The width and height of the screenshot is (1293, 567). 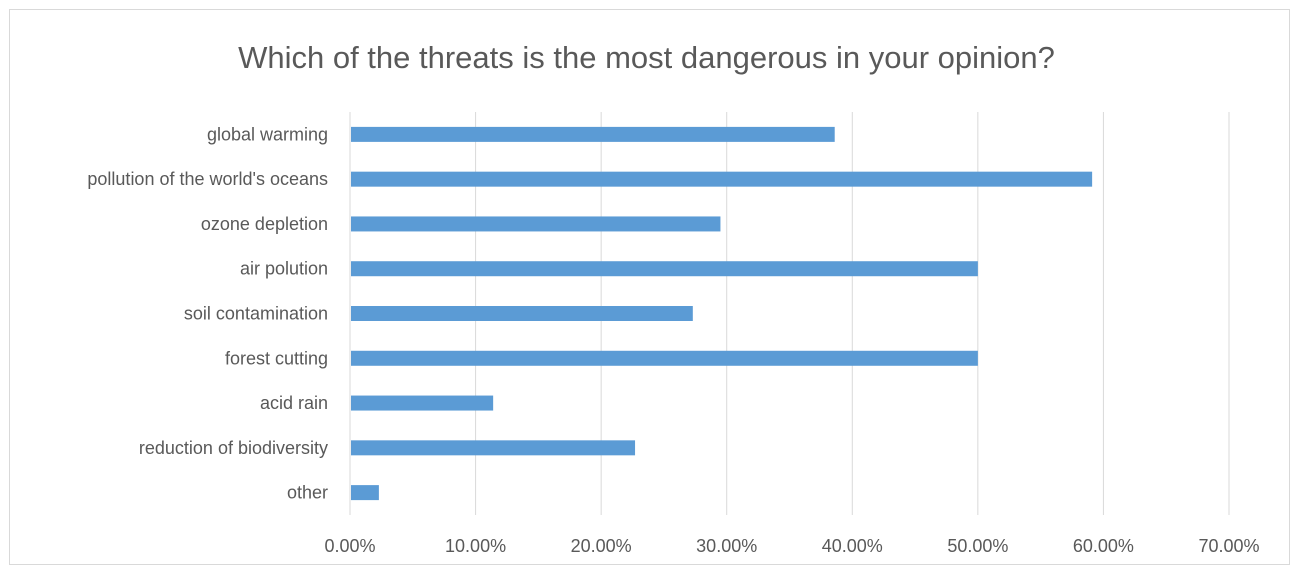 What do you see at coordinates (1103, 546) in the screenshot?
I see `x-tick-label: 60.00%` at bounding box center [1103, 546].